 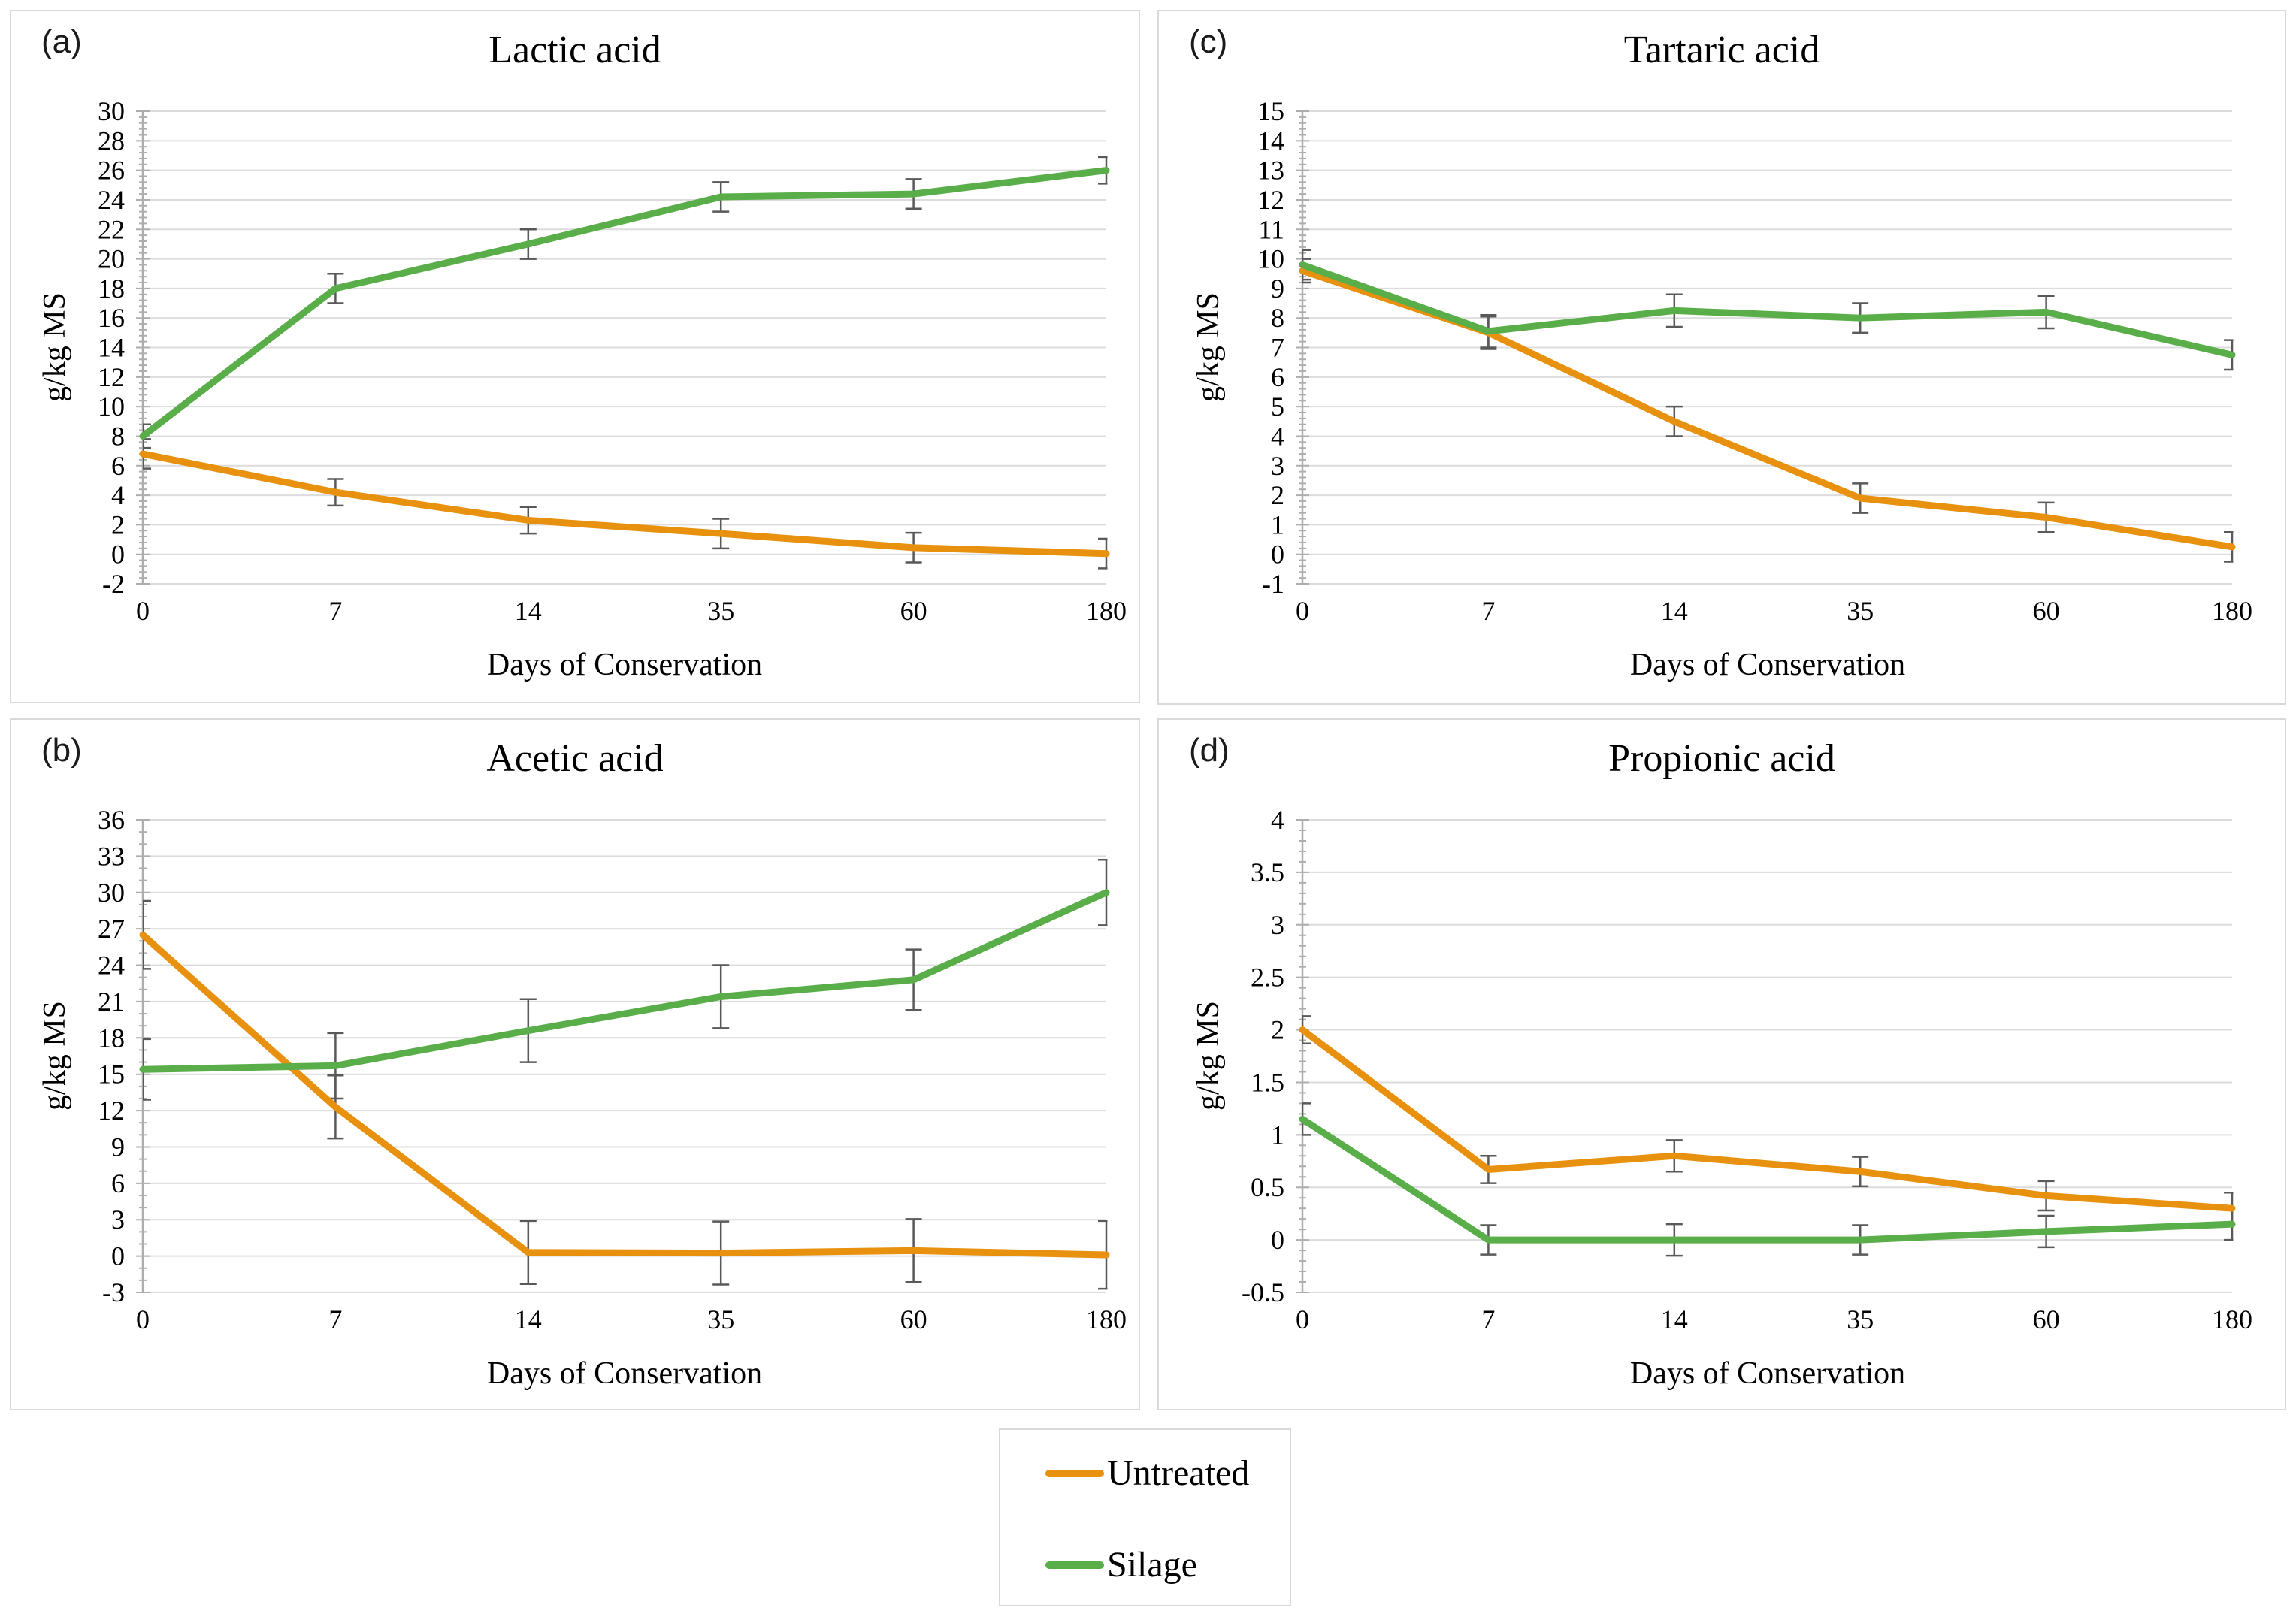 What do you see at coordinates (575, 758) in the screenshot?
I see `chart-title: Acetic acid` at bounding box center [575, 758].